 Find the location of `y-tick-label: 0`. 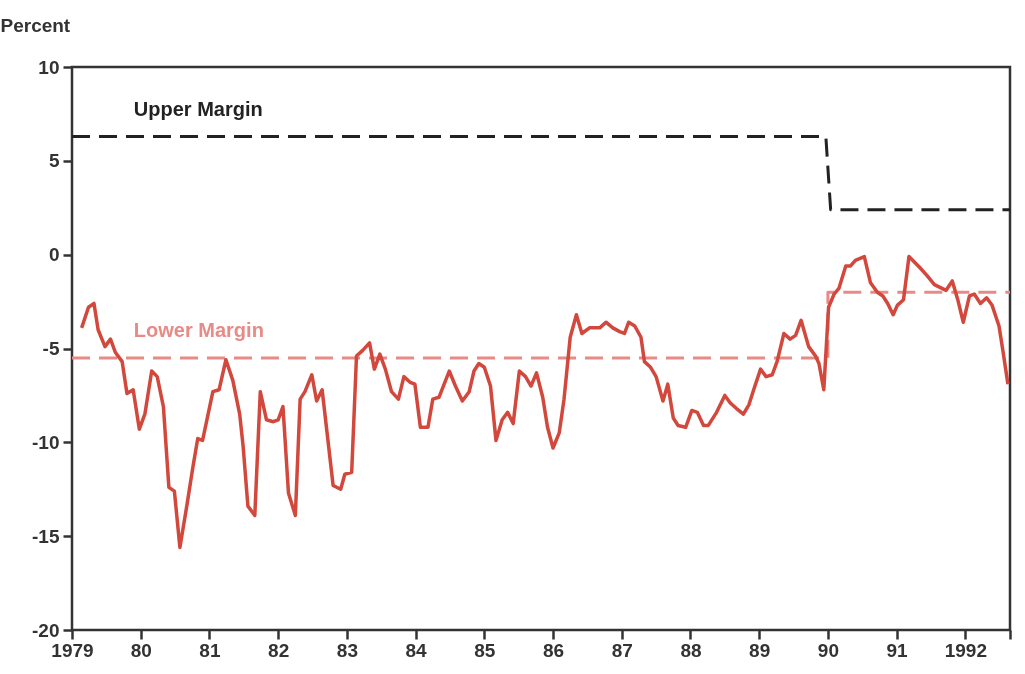

y-tick-label: 0 is located at coordinates (54, 255).